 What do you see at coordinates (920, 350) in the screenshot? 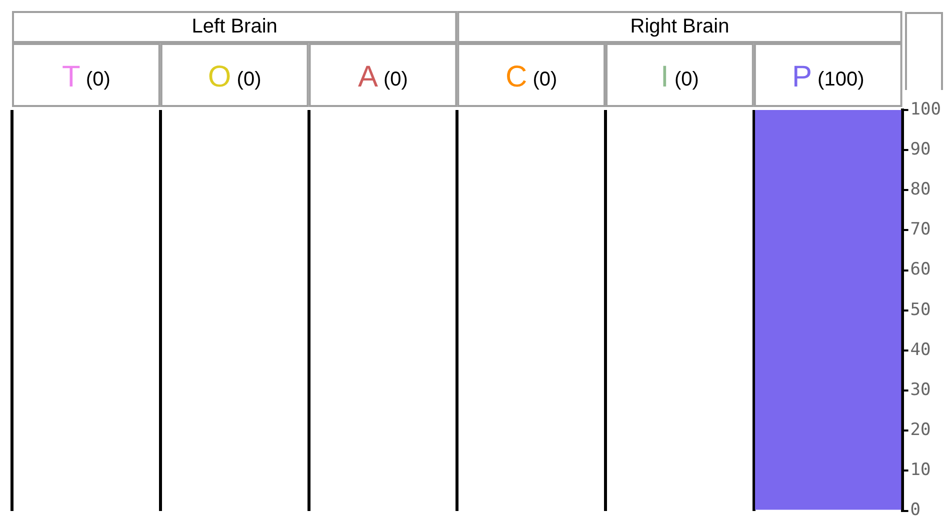
I see `y-tick-label: 40` at bounding box center [920, 350].